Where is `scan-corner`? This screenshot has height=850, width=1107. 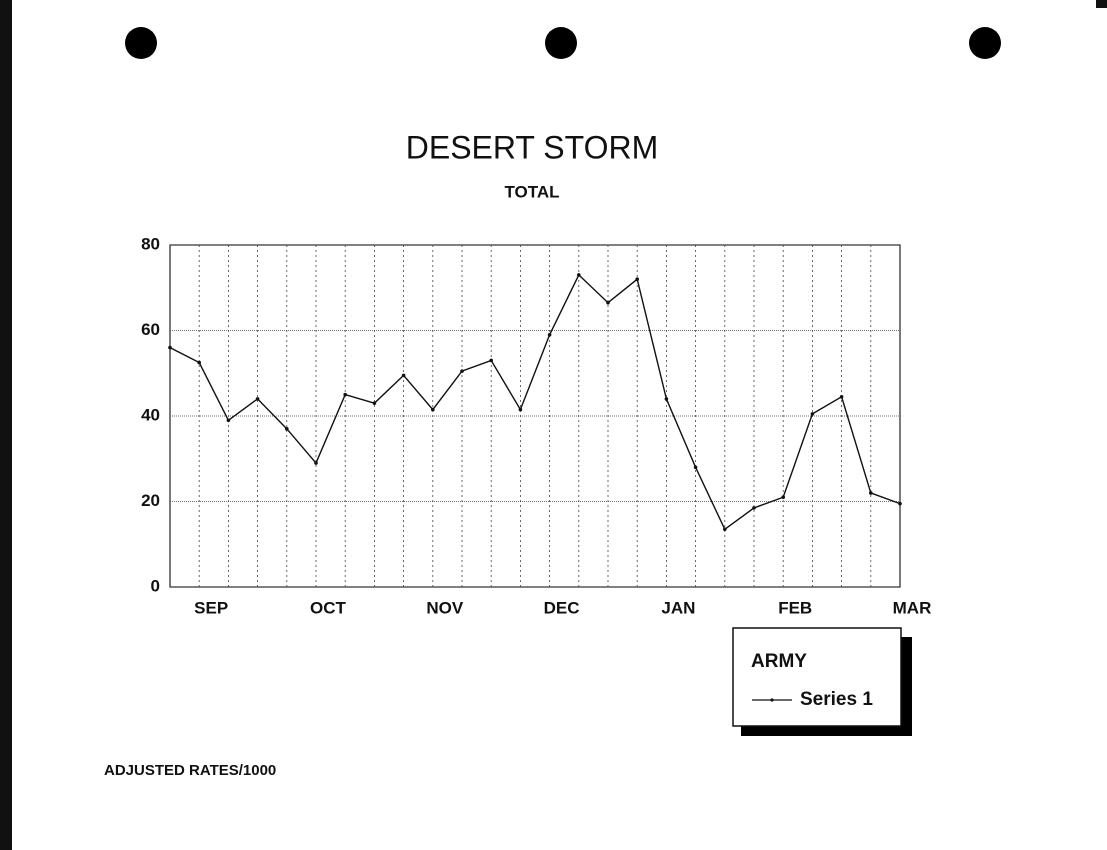 scan-corner is located at coordinates (1101, 4).